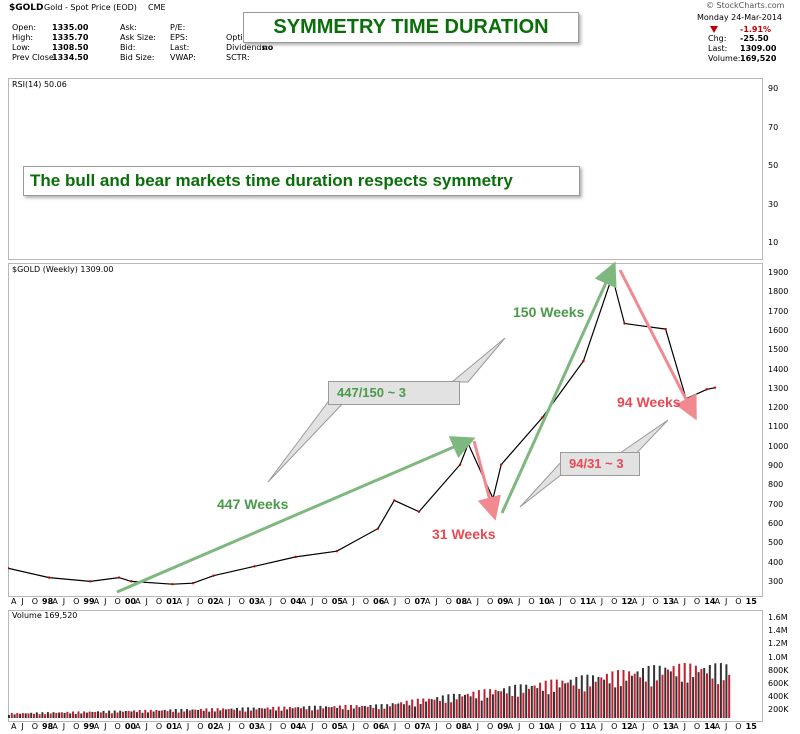 This screenshot has height=734, width=800. I want to click on axis-tick-label: 50, so click(773, 165).